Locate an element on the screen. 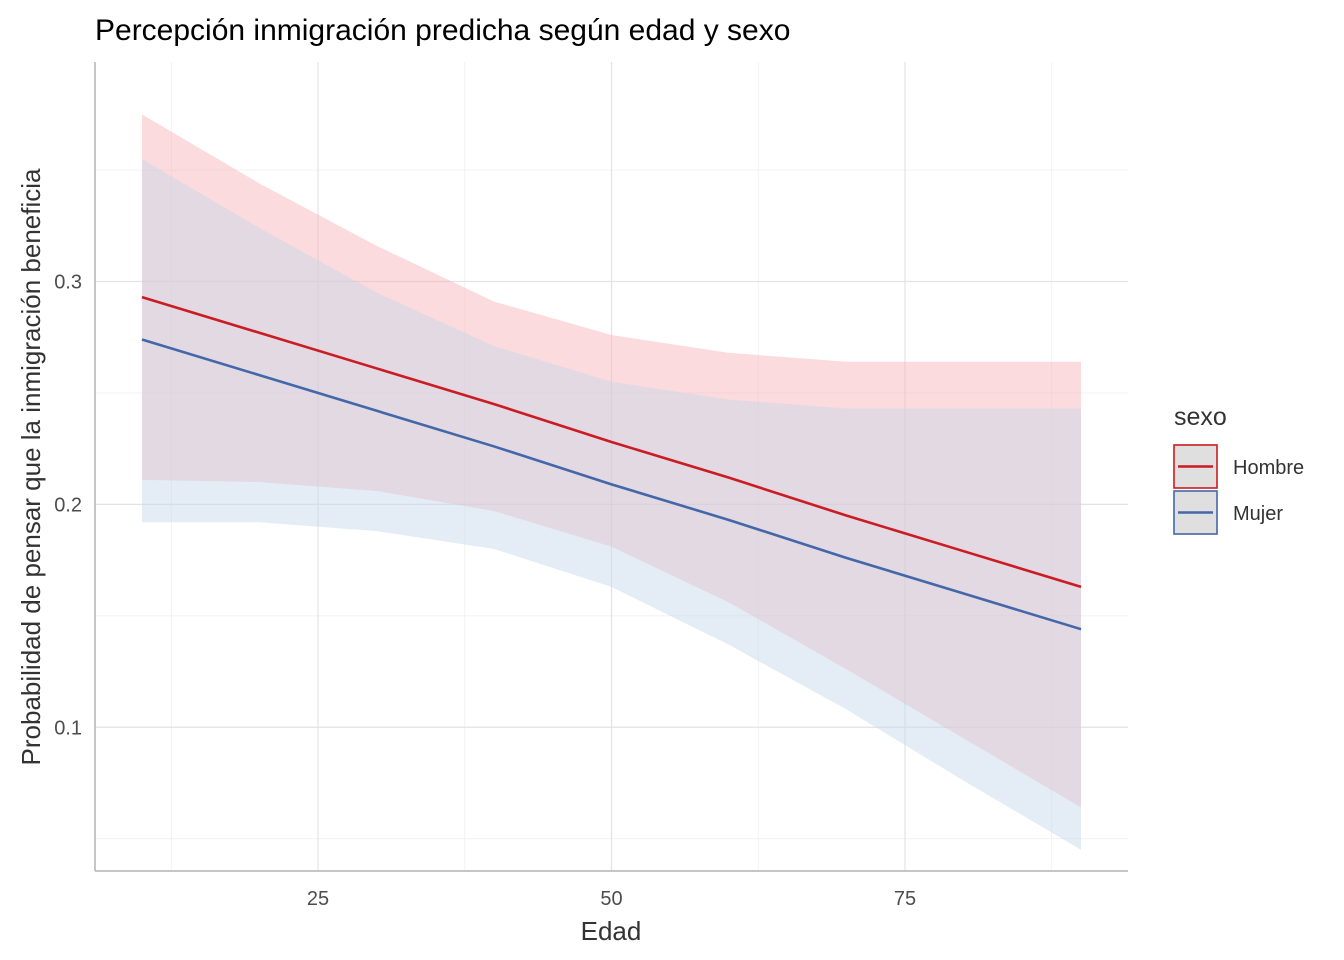 This screenshot has width=1344, height=960. legend-label: Mujer is located at coordinates (1258, 514).